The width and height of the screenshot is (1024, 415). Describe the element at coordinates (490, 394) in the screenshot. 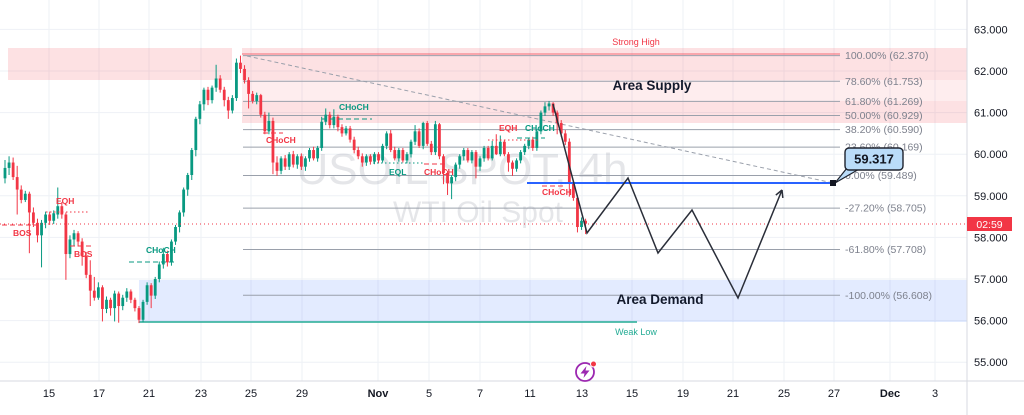

I see `time-axis: 15 17 21 23 25 29 Nov 5 7 11 13 15 19 21 25 27 Dec 3` at that location.